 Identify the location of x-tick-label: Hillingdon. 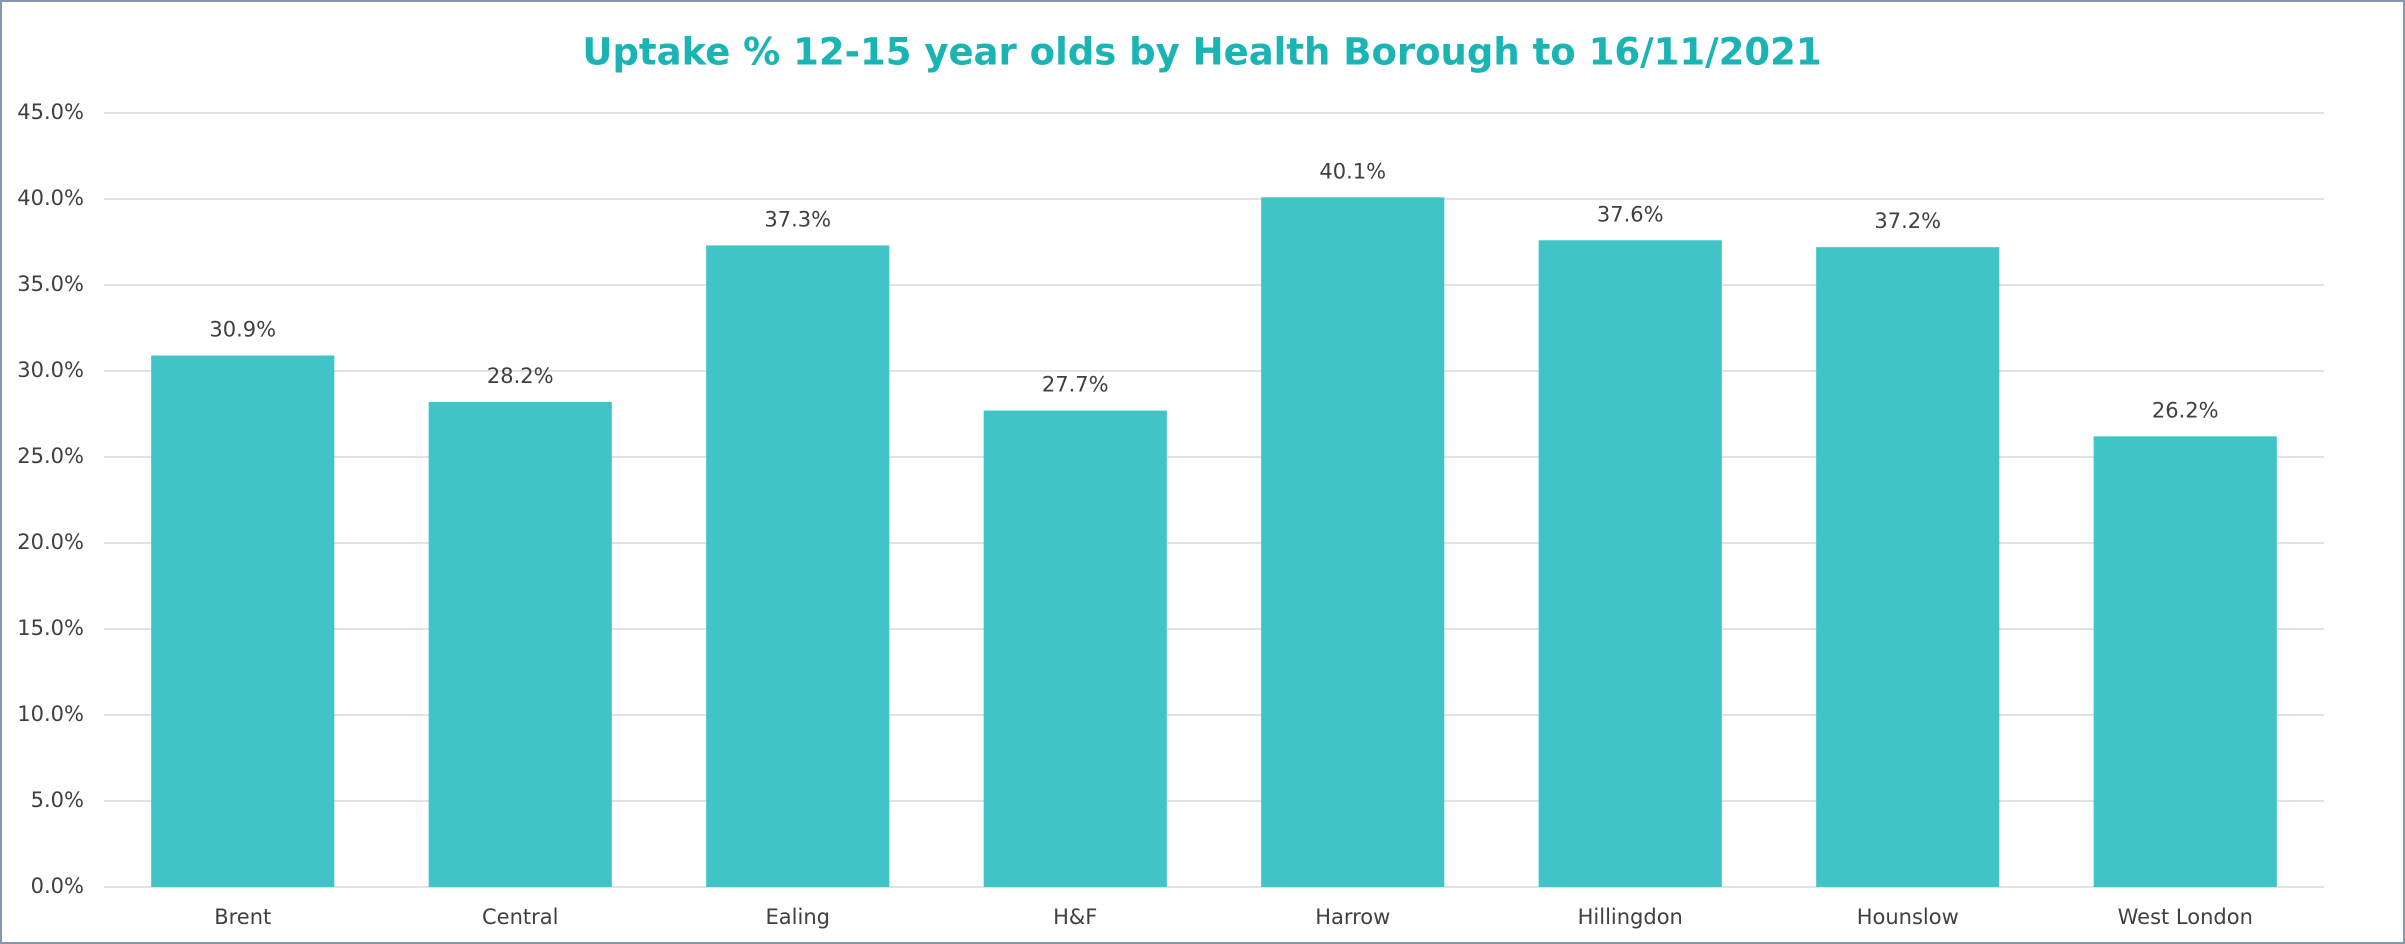
(1630, 917).